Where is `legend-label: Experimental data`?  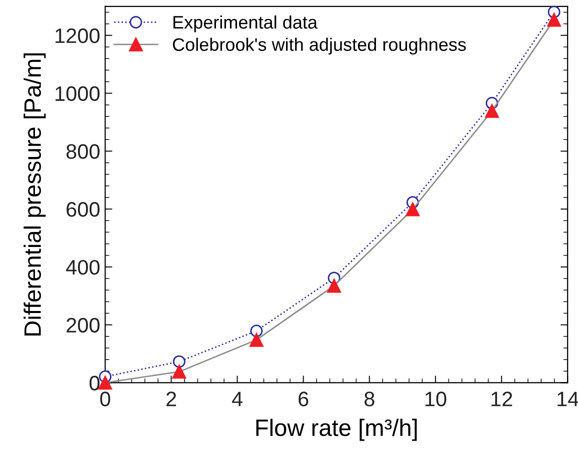 legend-label: Experimental data is located at coordinates (245, 23).